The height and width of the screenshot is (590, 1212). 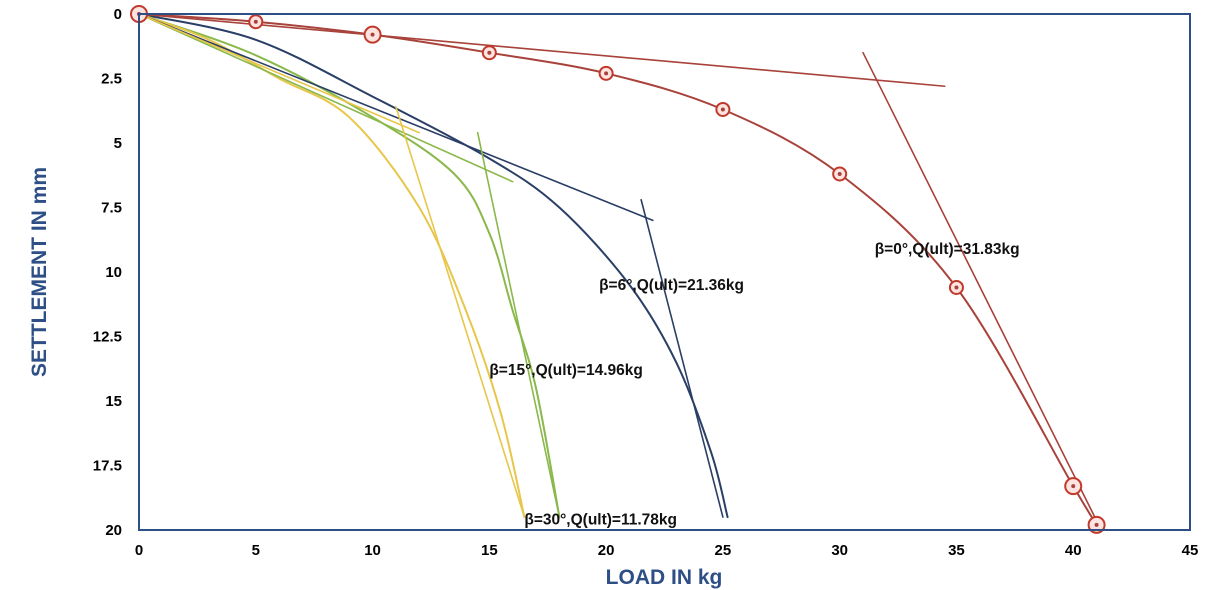 I want to click on x-tick-label: 5, so click(x=256, y=550).